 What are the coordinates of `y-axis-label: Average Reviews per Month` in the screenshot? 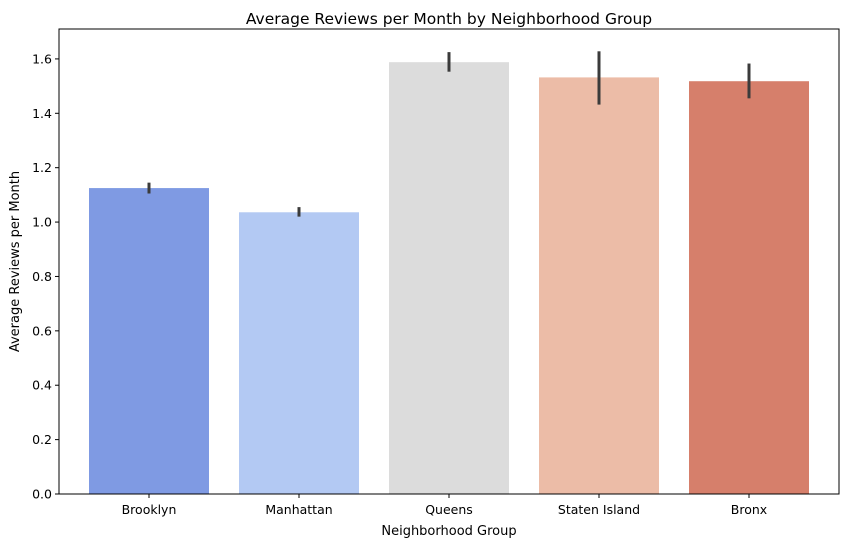 It's located at (15, 261).